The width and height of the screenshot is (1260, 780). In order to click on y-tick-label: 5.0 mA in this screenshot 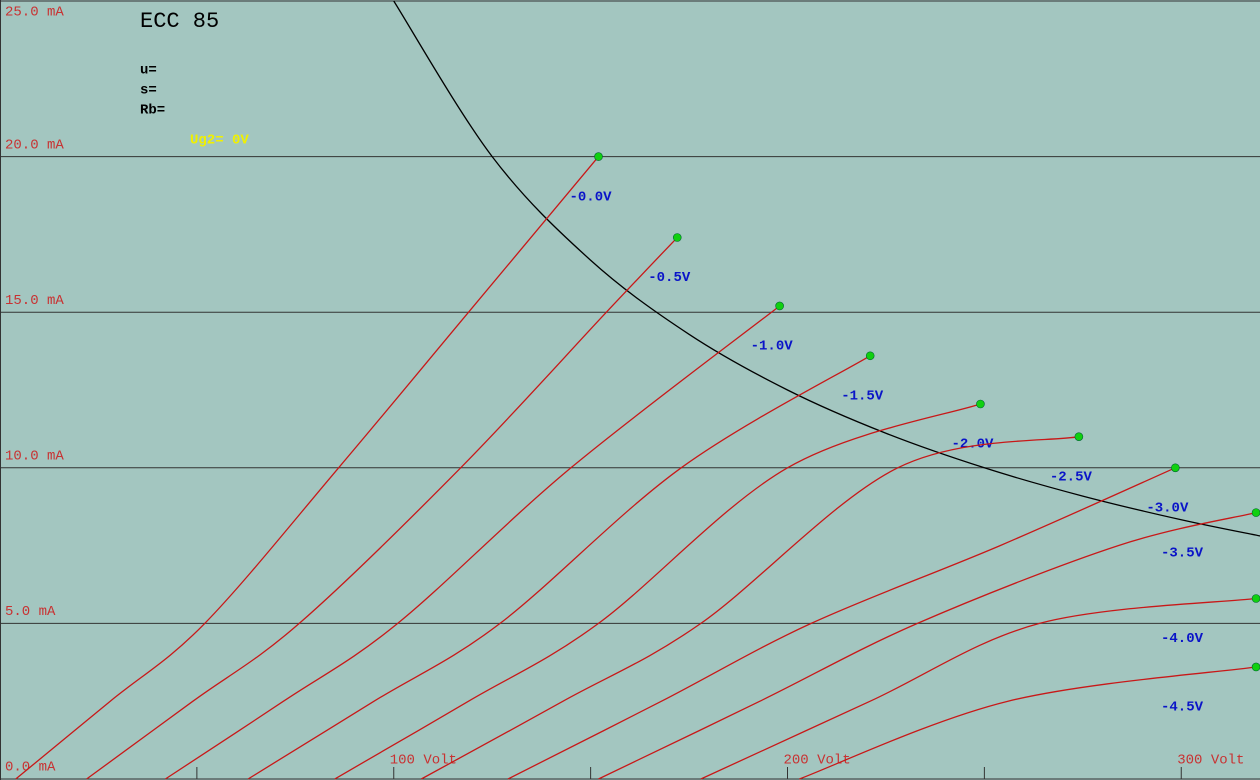, I will do `click(30, 612)`.